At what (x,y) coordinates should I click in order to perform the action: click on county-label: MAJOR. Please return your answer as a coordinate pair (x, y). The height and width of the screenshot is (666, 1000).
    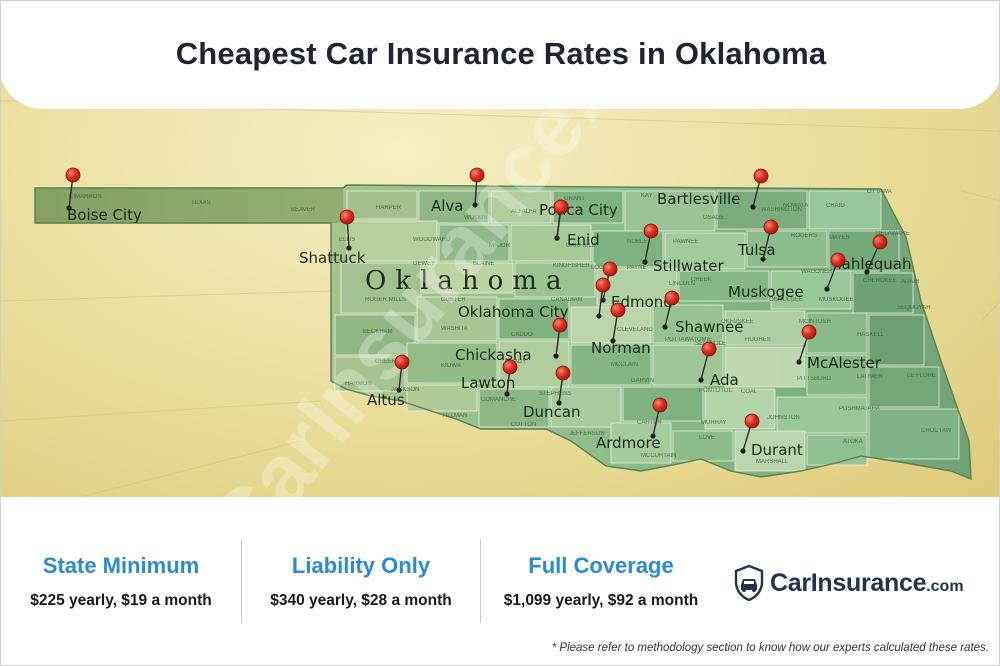
    Looking at the image, I should click on (500, 246).